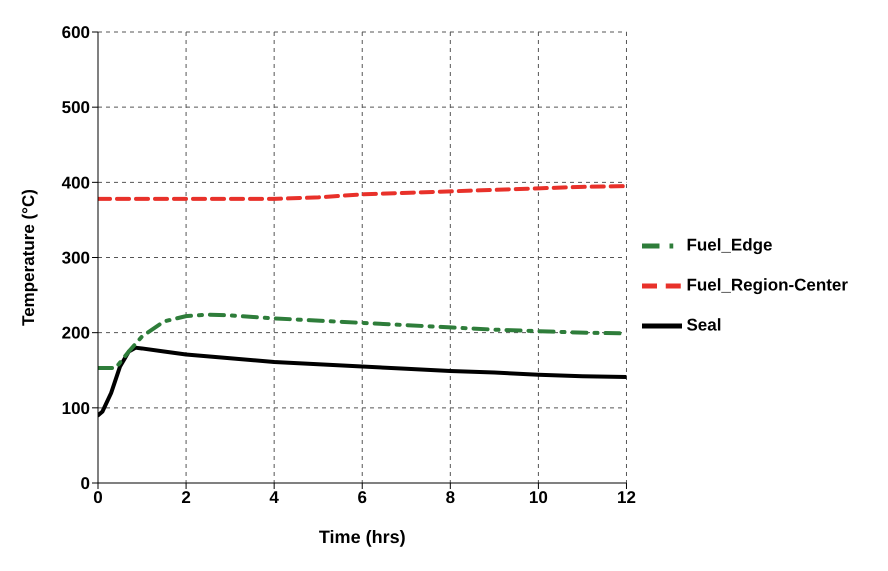 The width and height of the screenshot is (888, 571). What do you see at coordinates (362, 537) in the screenshot?
I see `x-axis-title: Time (hrs)` at bounding box center [362, 537].